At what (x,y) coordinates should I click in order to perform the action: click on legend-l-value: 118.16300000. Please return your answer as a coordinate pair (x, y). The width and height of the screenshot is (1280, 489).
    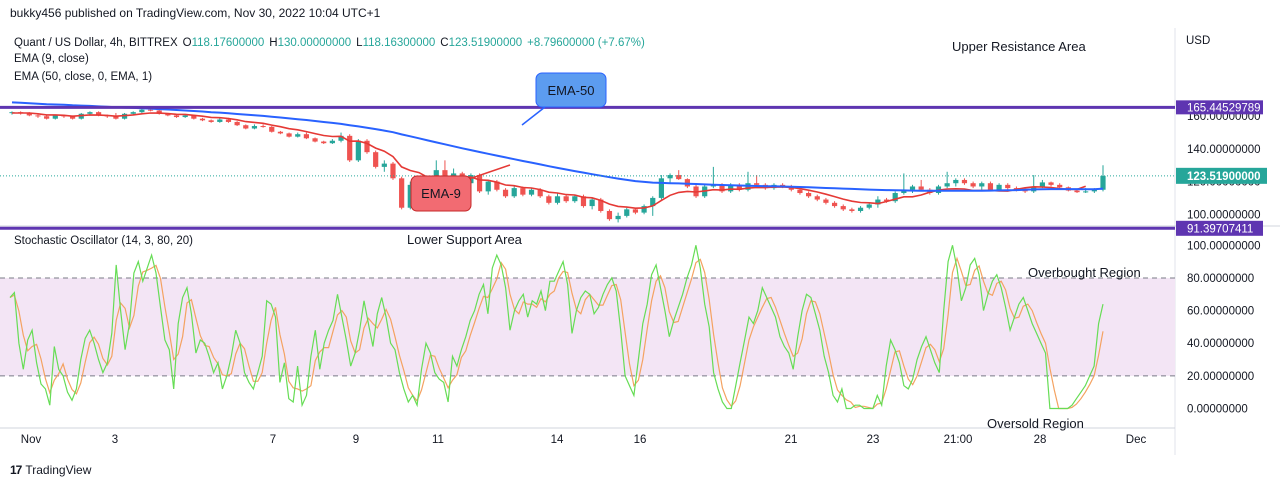
    Looking at the image, I should click on (399, 43).